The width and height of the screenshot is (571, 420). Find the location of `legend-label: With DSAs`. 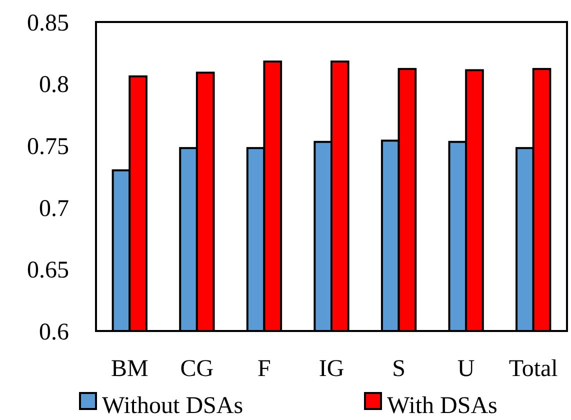

legend-label: With DSAs is located at coordinates (442, 406).